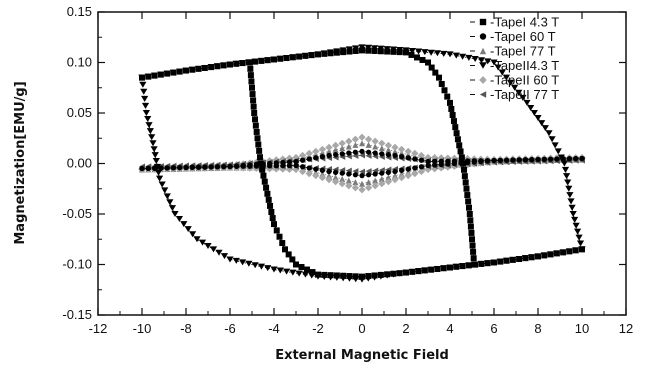 The width and height of the screenshot is (651, 365). I want to click on series-tape-i-60-t, so click(362, 163).